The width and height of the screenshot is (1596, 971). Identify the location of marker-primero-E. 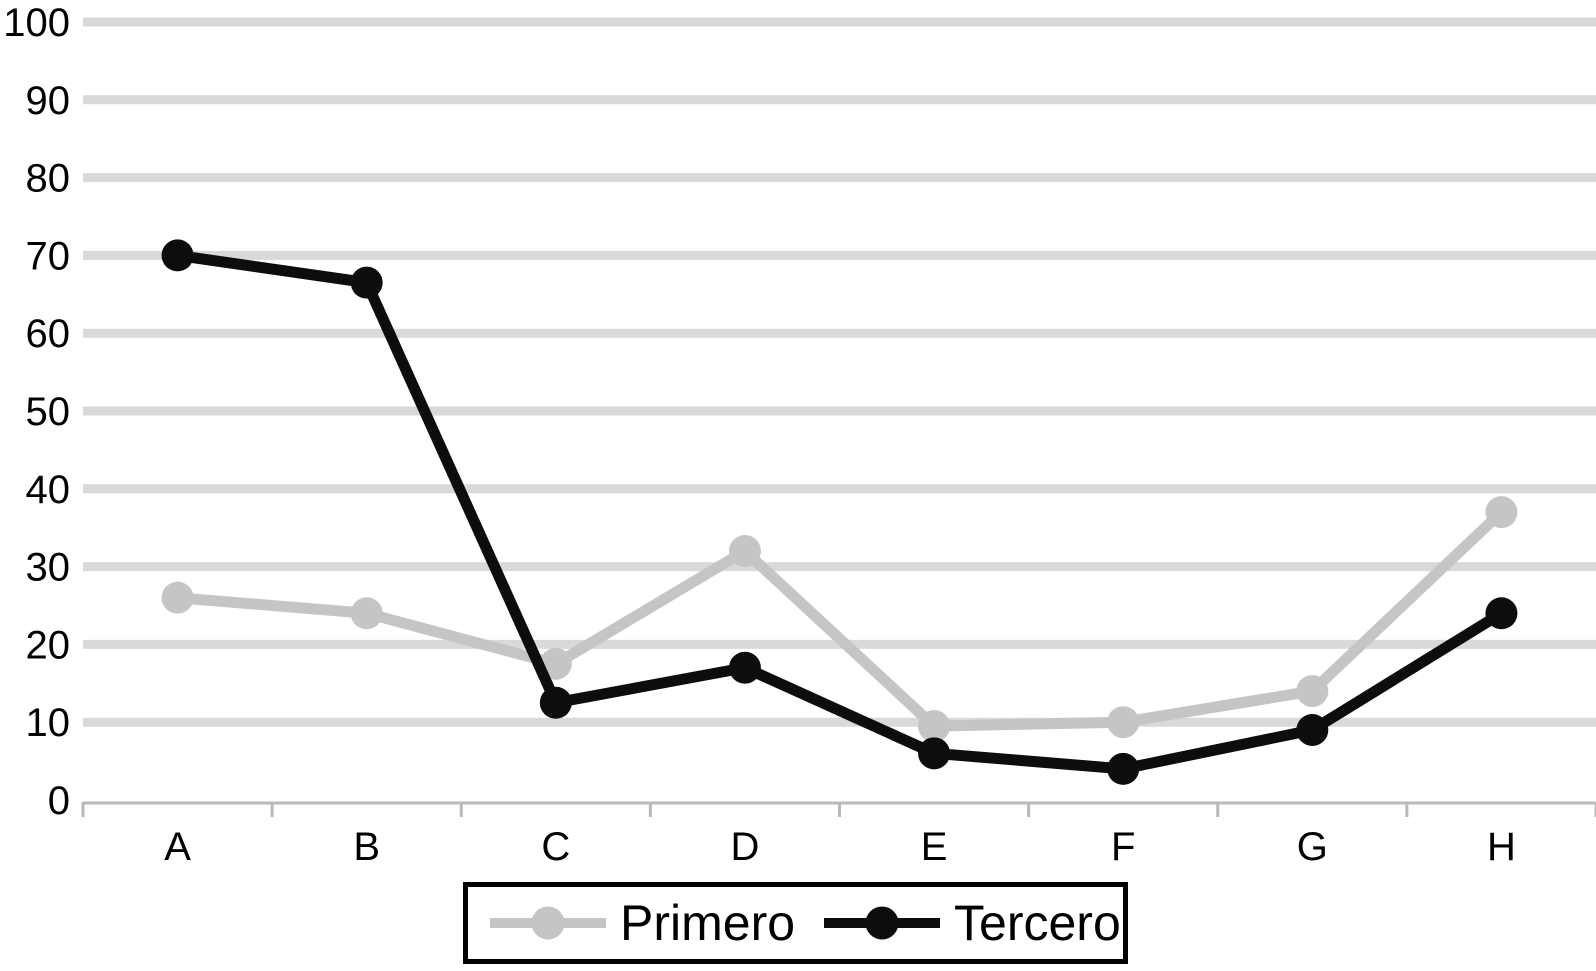
(934, 726).